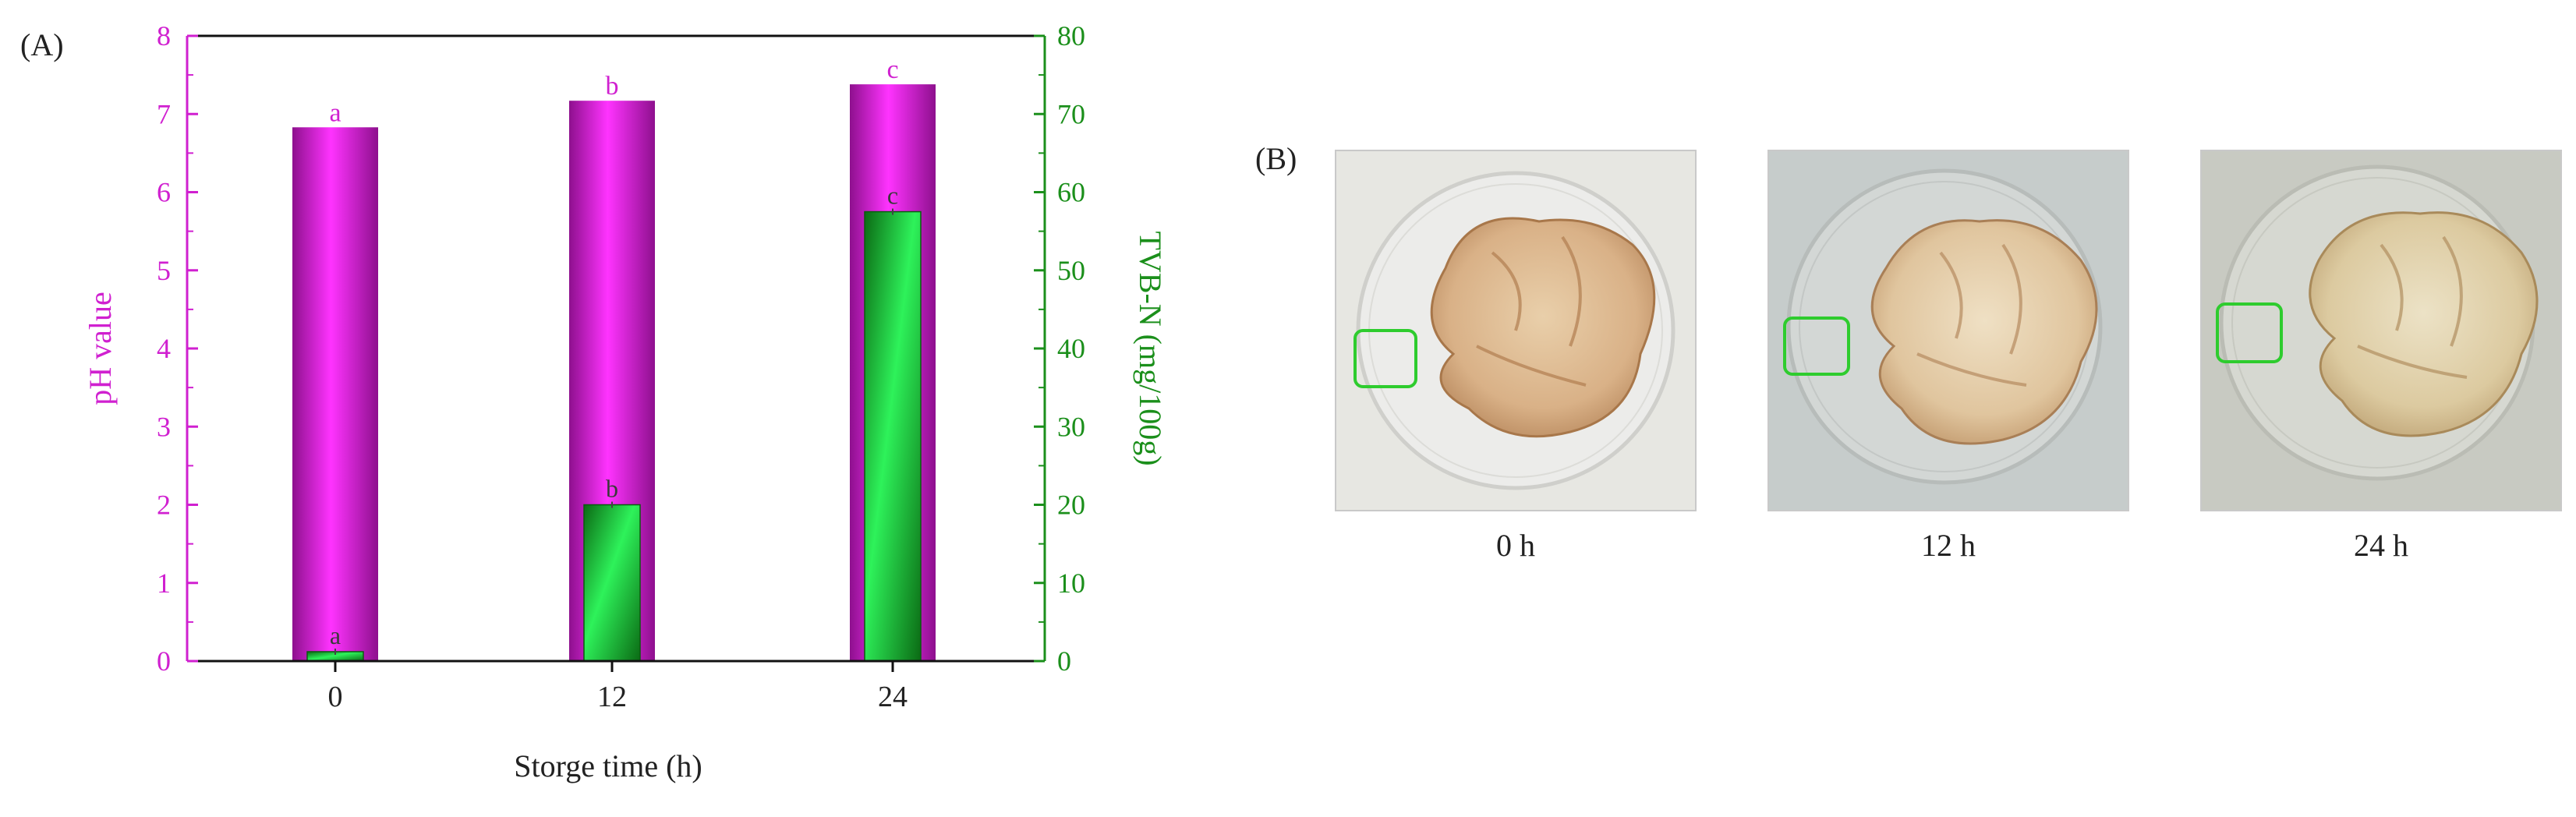  I want to click on x-tick-label: 24, so click(893, 697).